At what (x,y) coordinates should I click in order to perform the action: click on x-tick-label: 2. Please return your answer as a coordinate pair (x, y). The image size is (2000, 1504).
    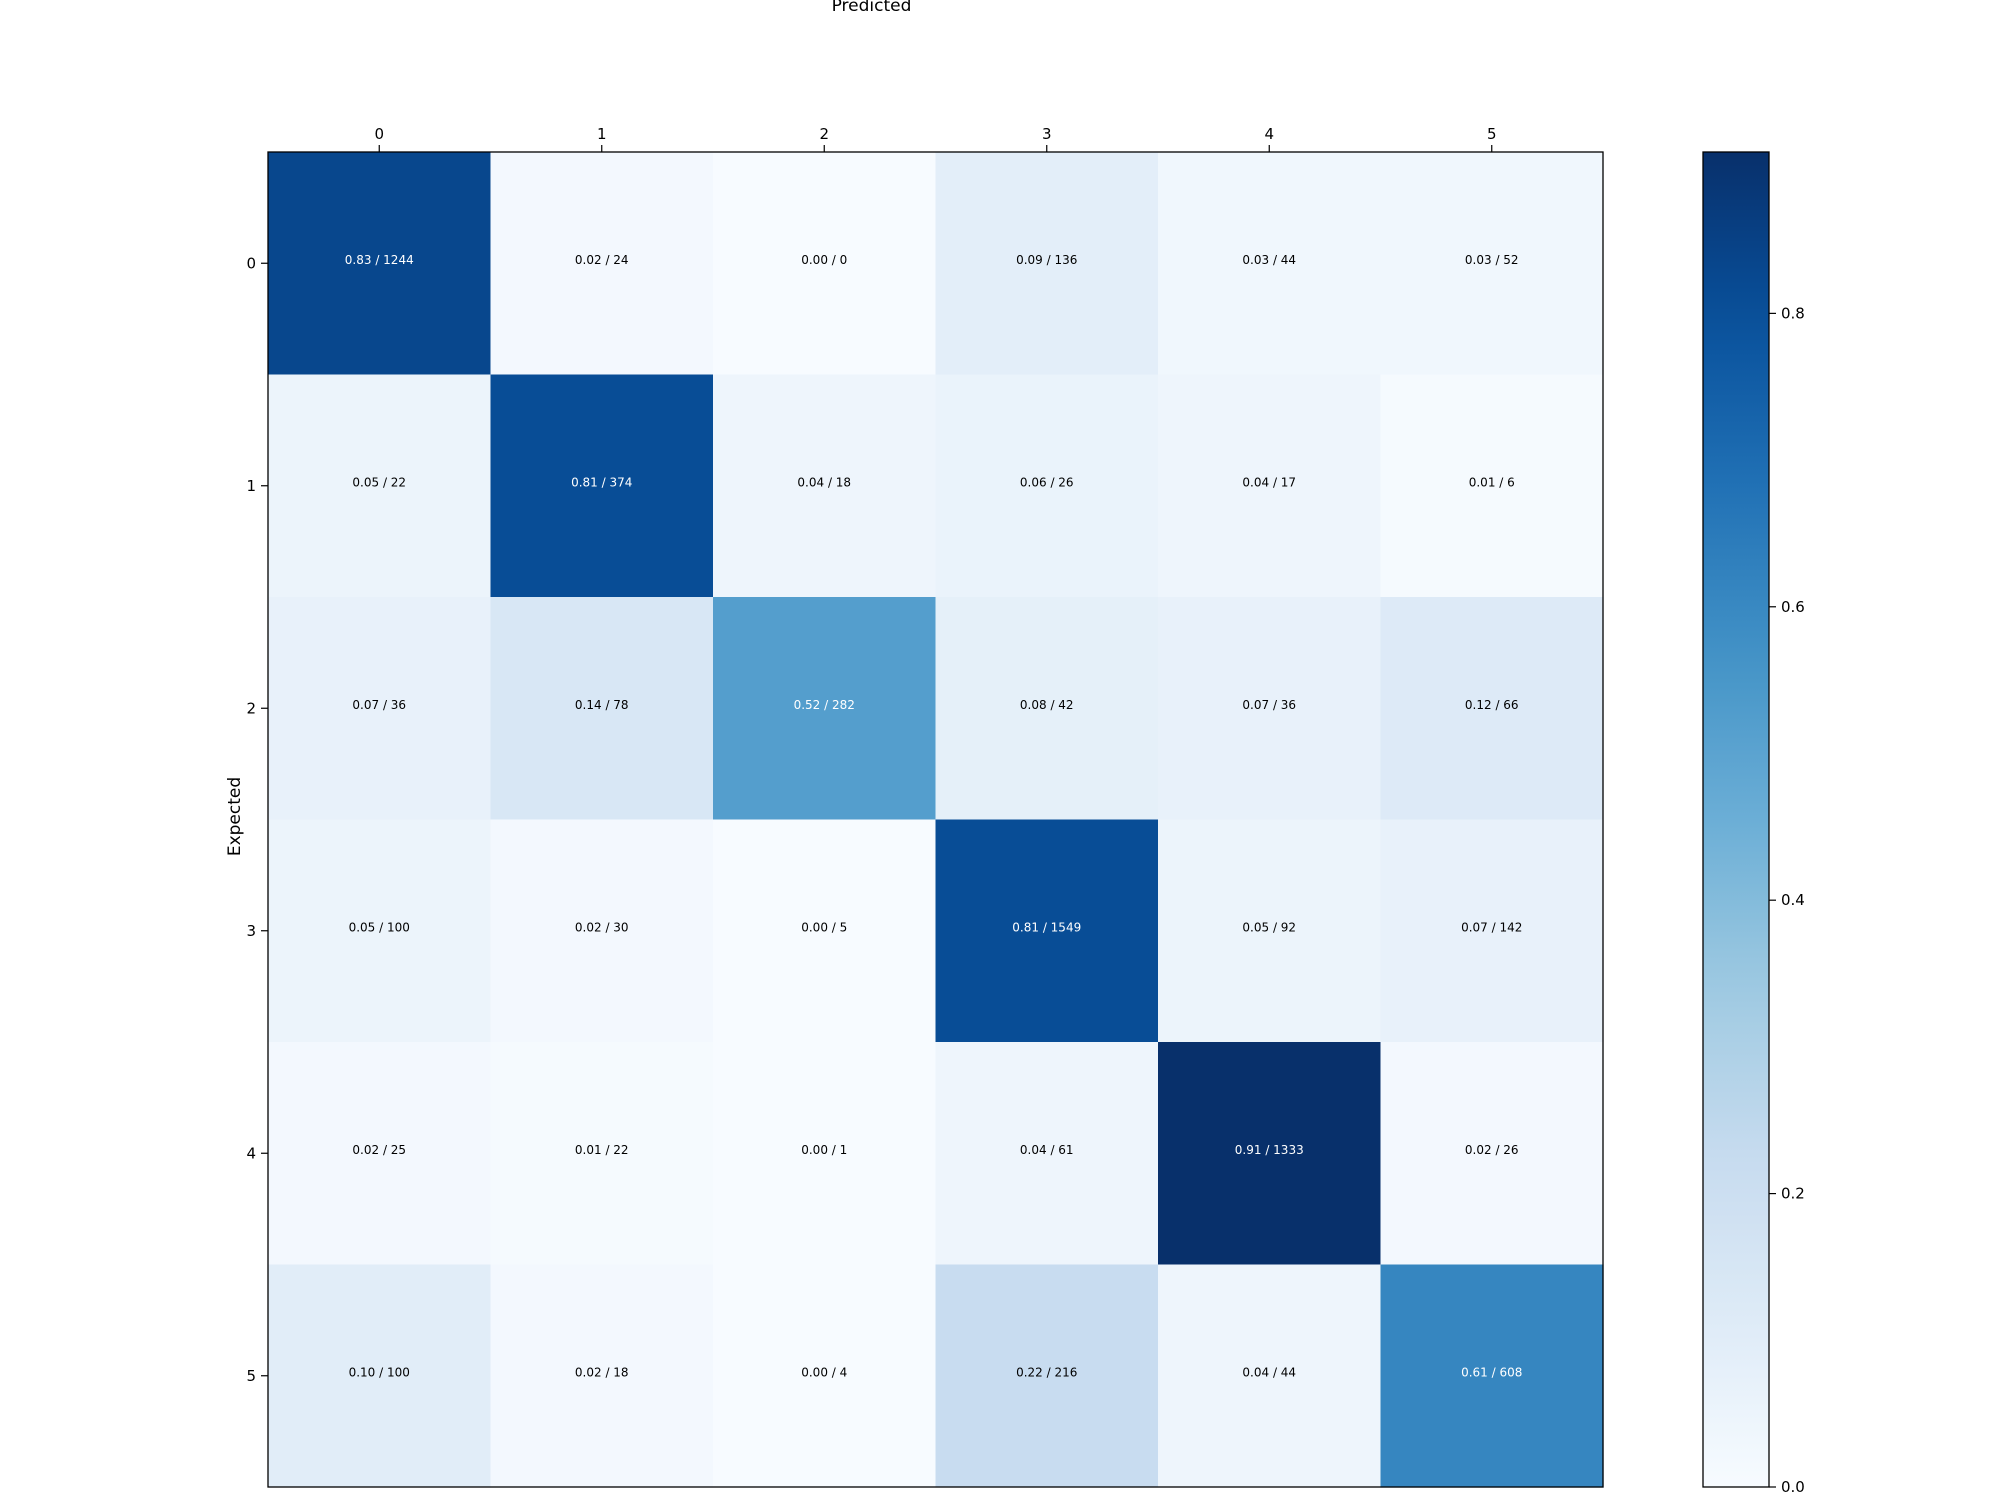
    Looking at the image, I should click on (824, 134).